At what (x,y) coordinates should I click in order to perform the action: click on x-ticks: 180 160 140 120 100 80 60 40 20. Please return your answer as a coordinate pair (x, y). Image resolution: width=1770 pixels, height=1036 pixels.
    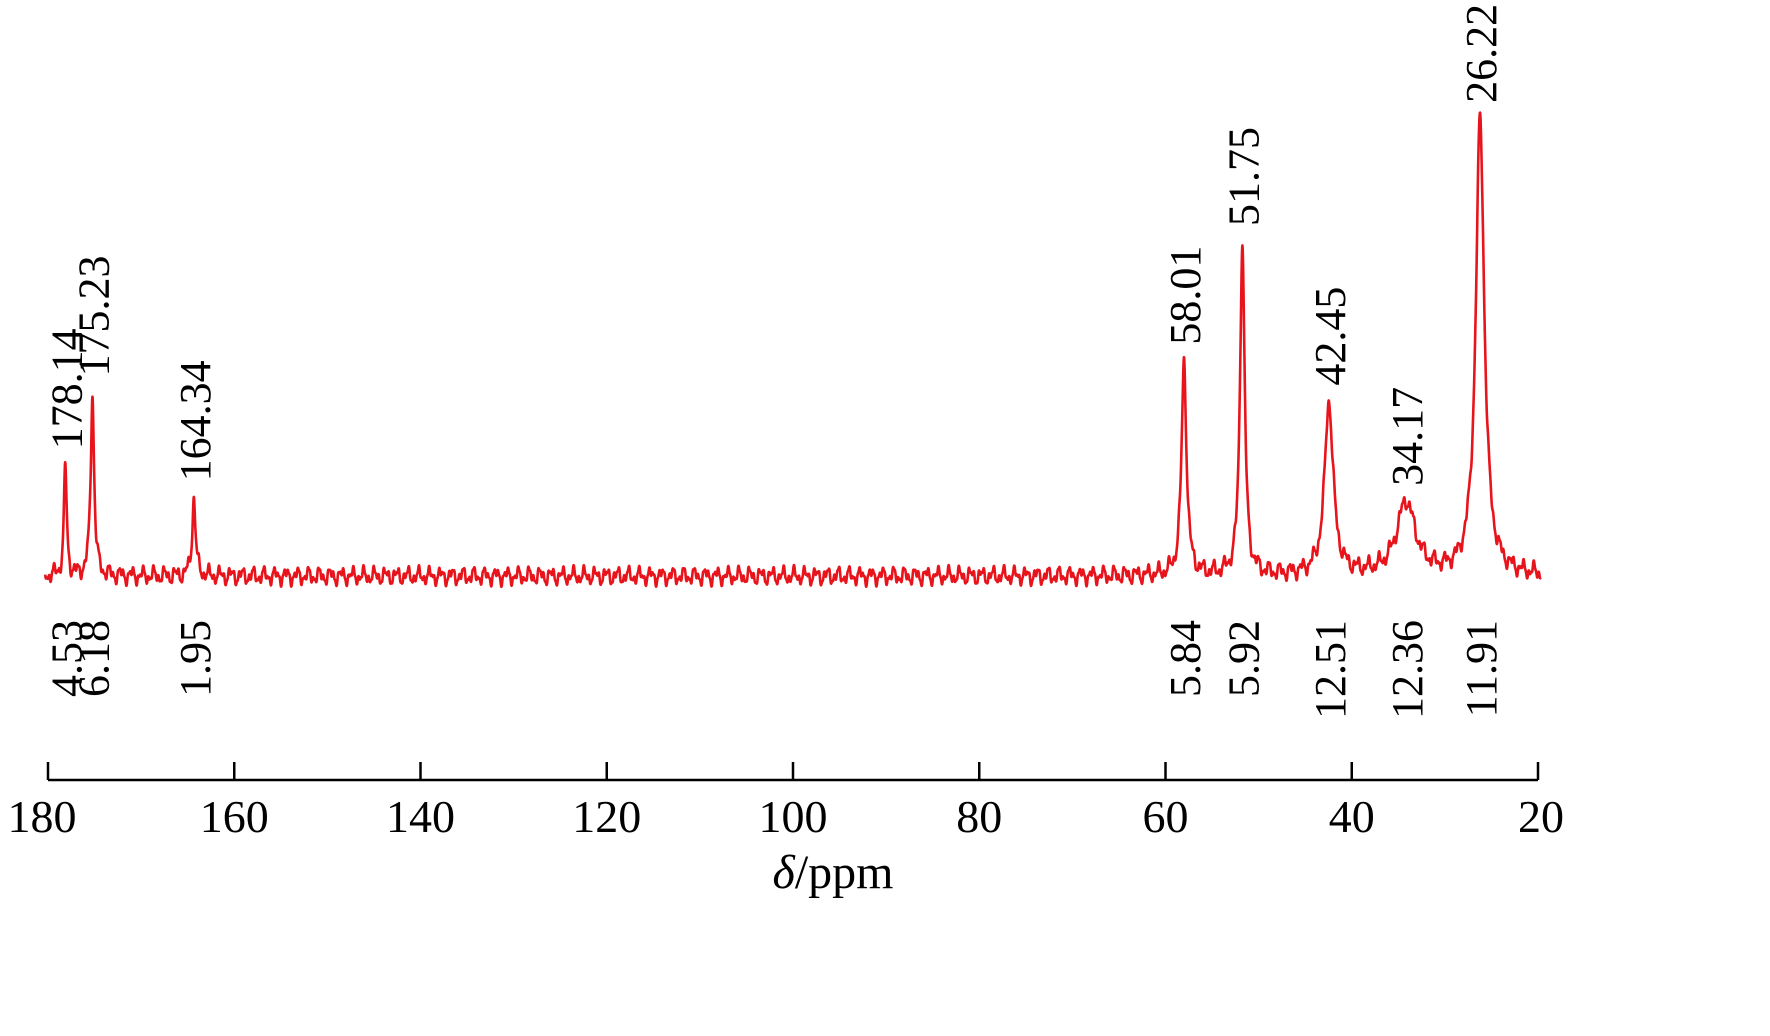
    Looking at the image, I should click on (786, 802).